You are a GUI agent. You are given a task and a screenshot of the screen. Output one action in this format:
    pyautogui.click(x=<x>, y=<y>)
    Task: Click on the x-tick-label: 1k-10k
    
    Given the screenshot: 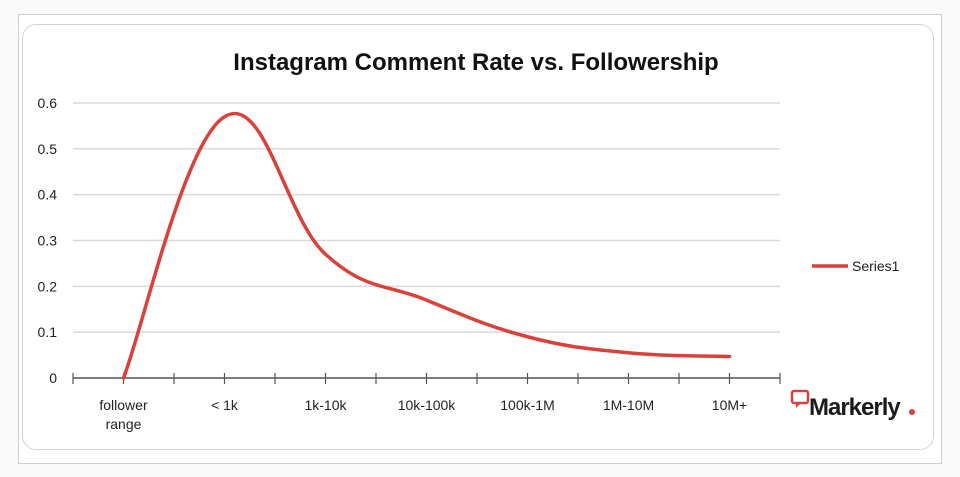 What is the action you would take?
    pyautogui.click(x=325, y=405)
    